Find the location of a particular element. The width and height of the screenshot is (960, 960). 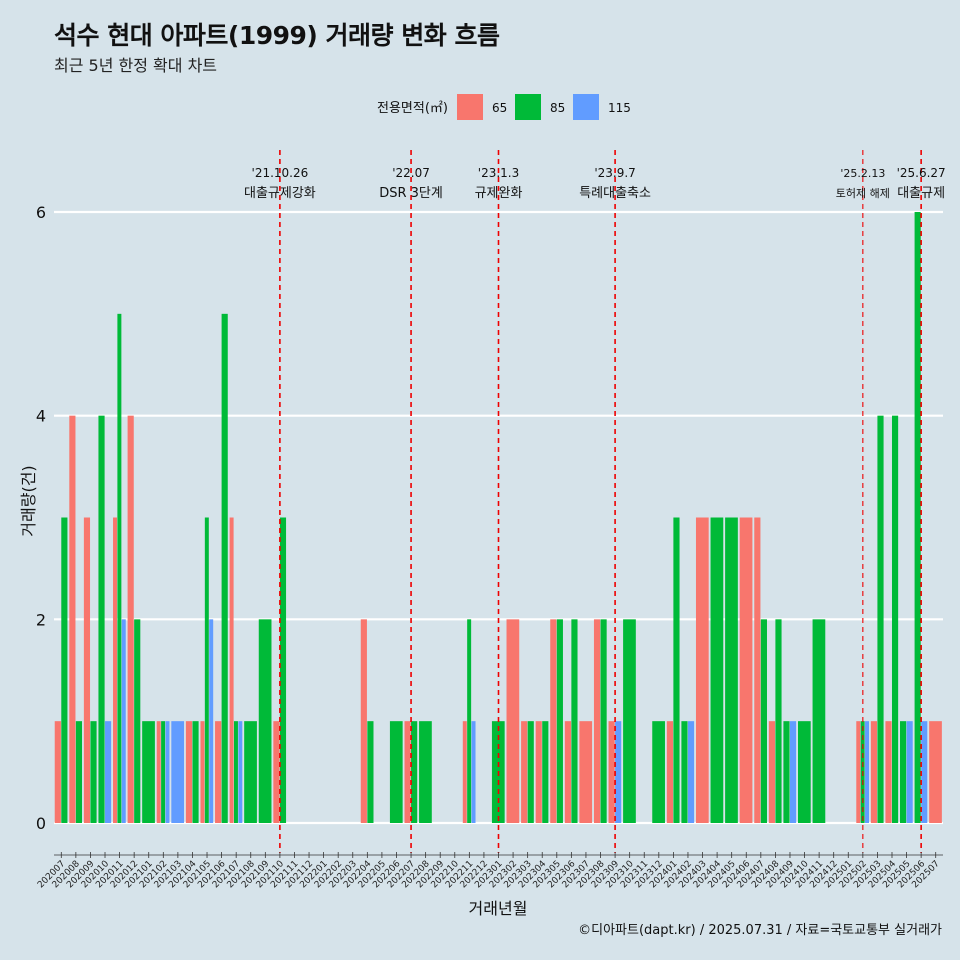

x-axis-label: 거래년월 is located at coordinates (498, 908).